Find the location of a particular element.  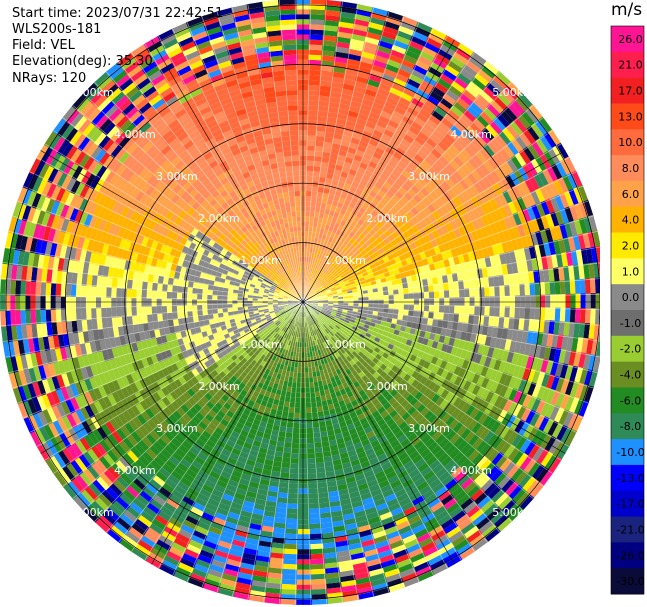

colorbar-tick-label: 21.0 is located at coordinates (630, 65).